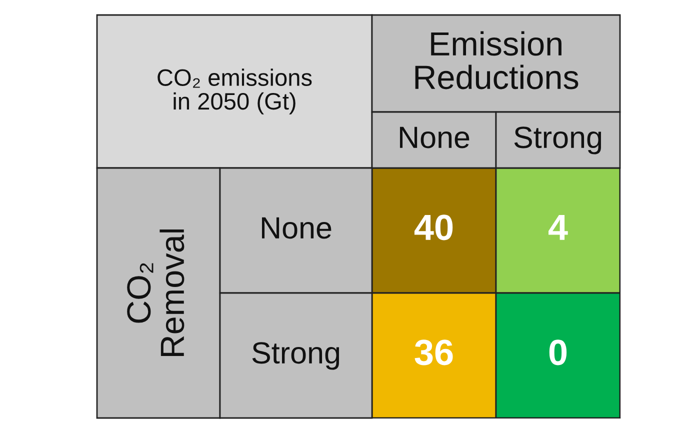 Image resolution: width=680 pixels, height=426 pixels. Describe the element at coordinates (235, 91) in the screenshot. I see `chart-title: CO₂ emissions in 2050 (Gt)` at that location.